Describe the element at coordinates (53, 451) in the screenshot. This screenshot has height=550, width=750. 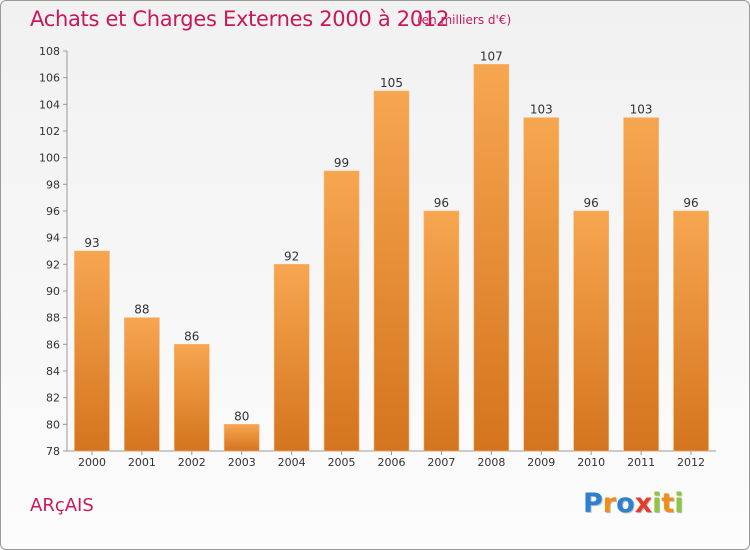
I see `y-tick-label: 78` at that location.